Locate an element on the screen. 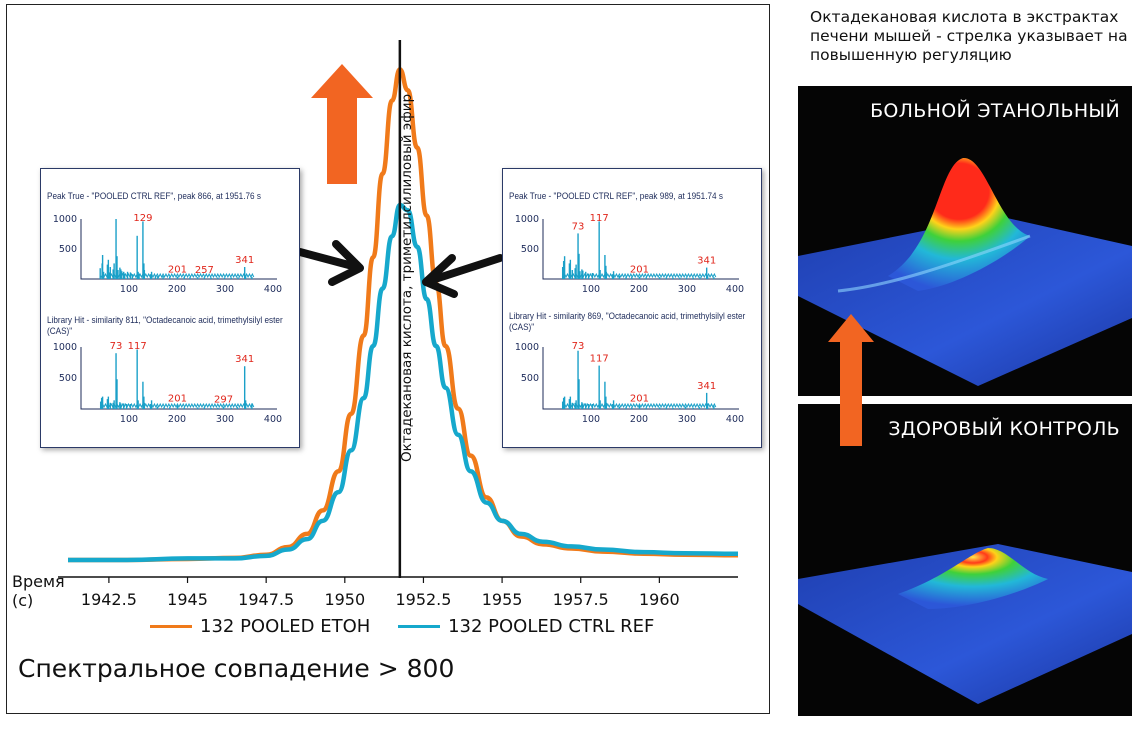 The image size is (1140, 732). spectrum-peak-label: 129 is located at coordinates (142, 218).